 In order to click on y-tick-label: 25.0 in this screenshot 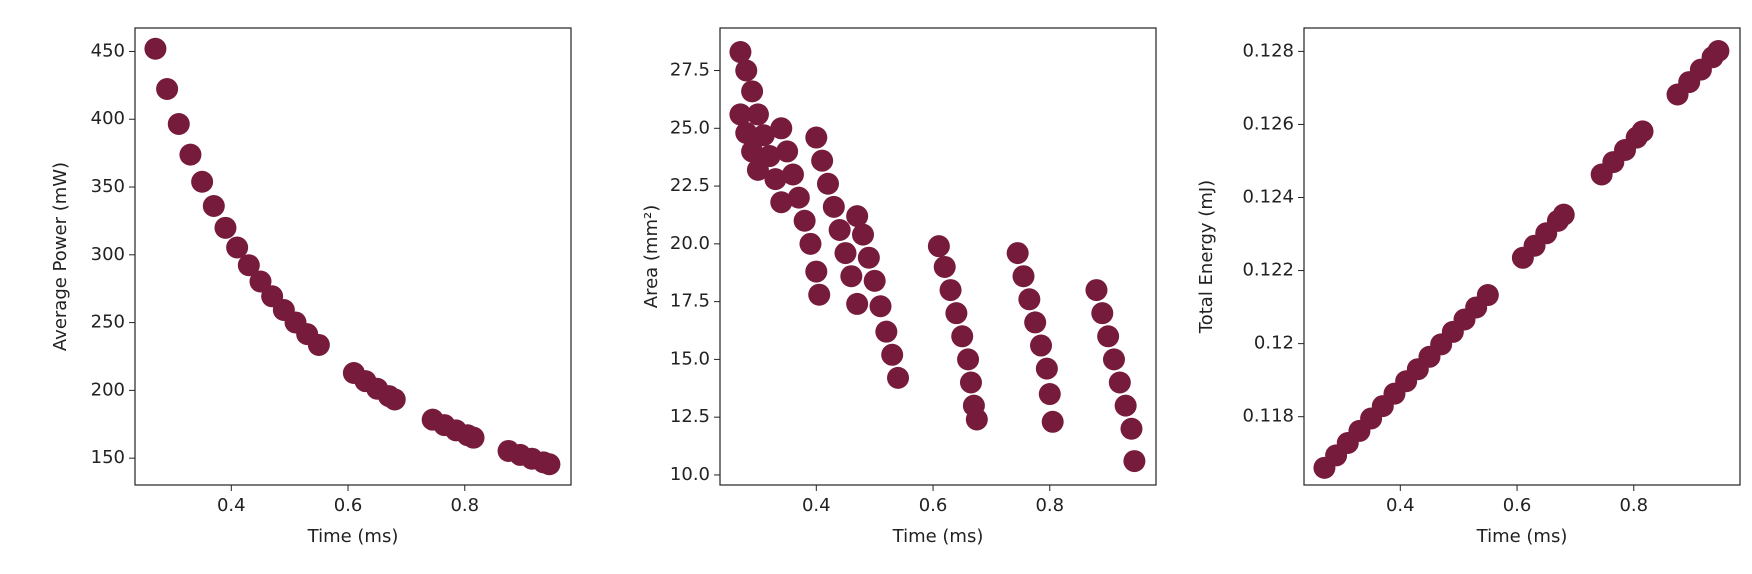, I will do `click(690, 127)`.